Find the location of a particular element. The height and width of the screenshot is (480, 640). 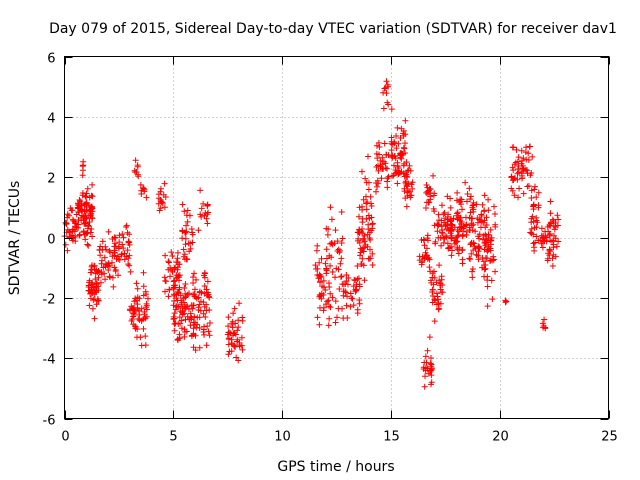

y-tick-labels: -6 -4 -2 0 2 4 6 is located at coordinates (49, 240).